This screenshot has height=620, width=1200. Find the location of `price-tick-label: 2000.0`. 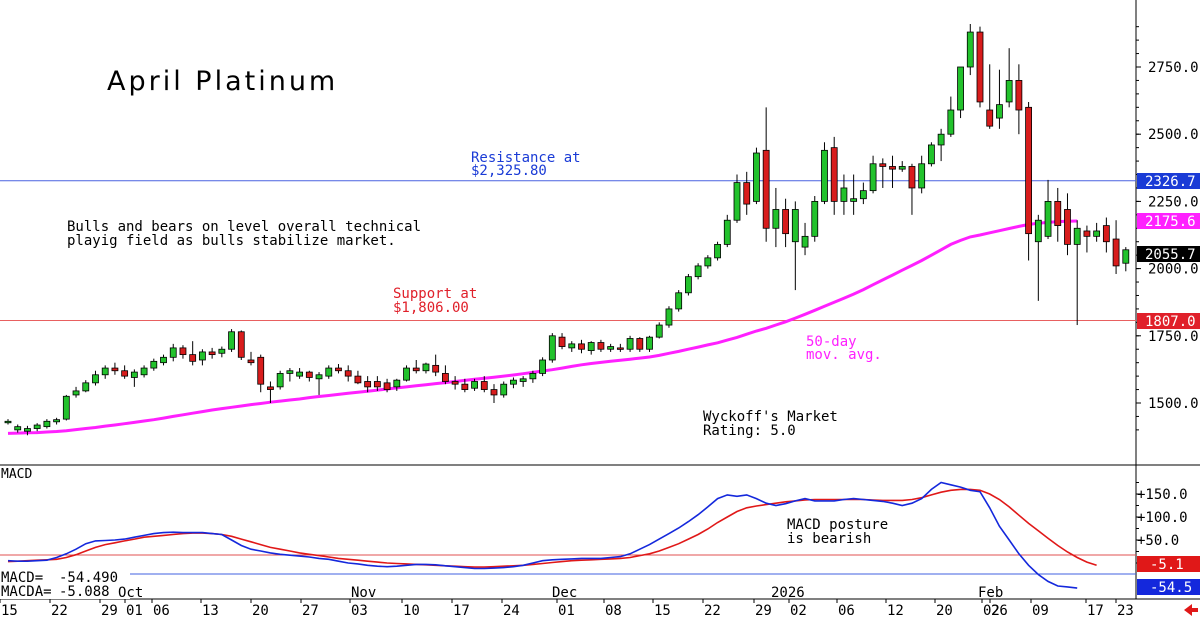

price-tick-label: 2000.0 is located at coordinates (1173, 270).